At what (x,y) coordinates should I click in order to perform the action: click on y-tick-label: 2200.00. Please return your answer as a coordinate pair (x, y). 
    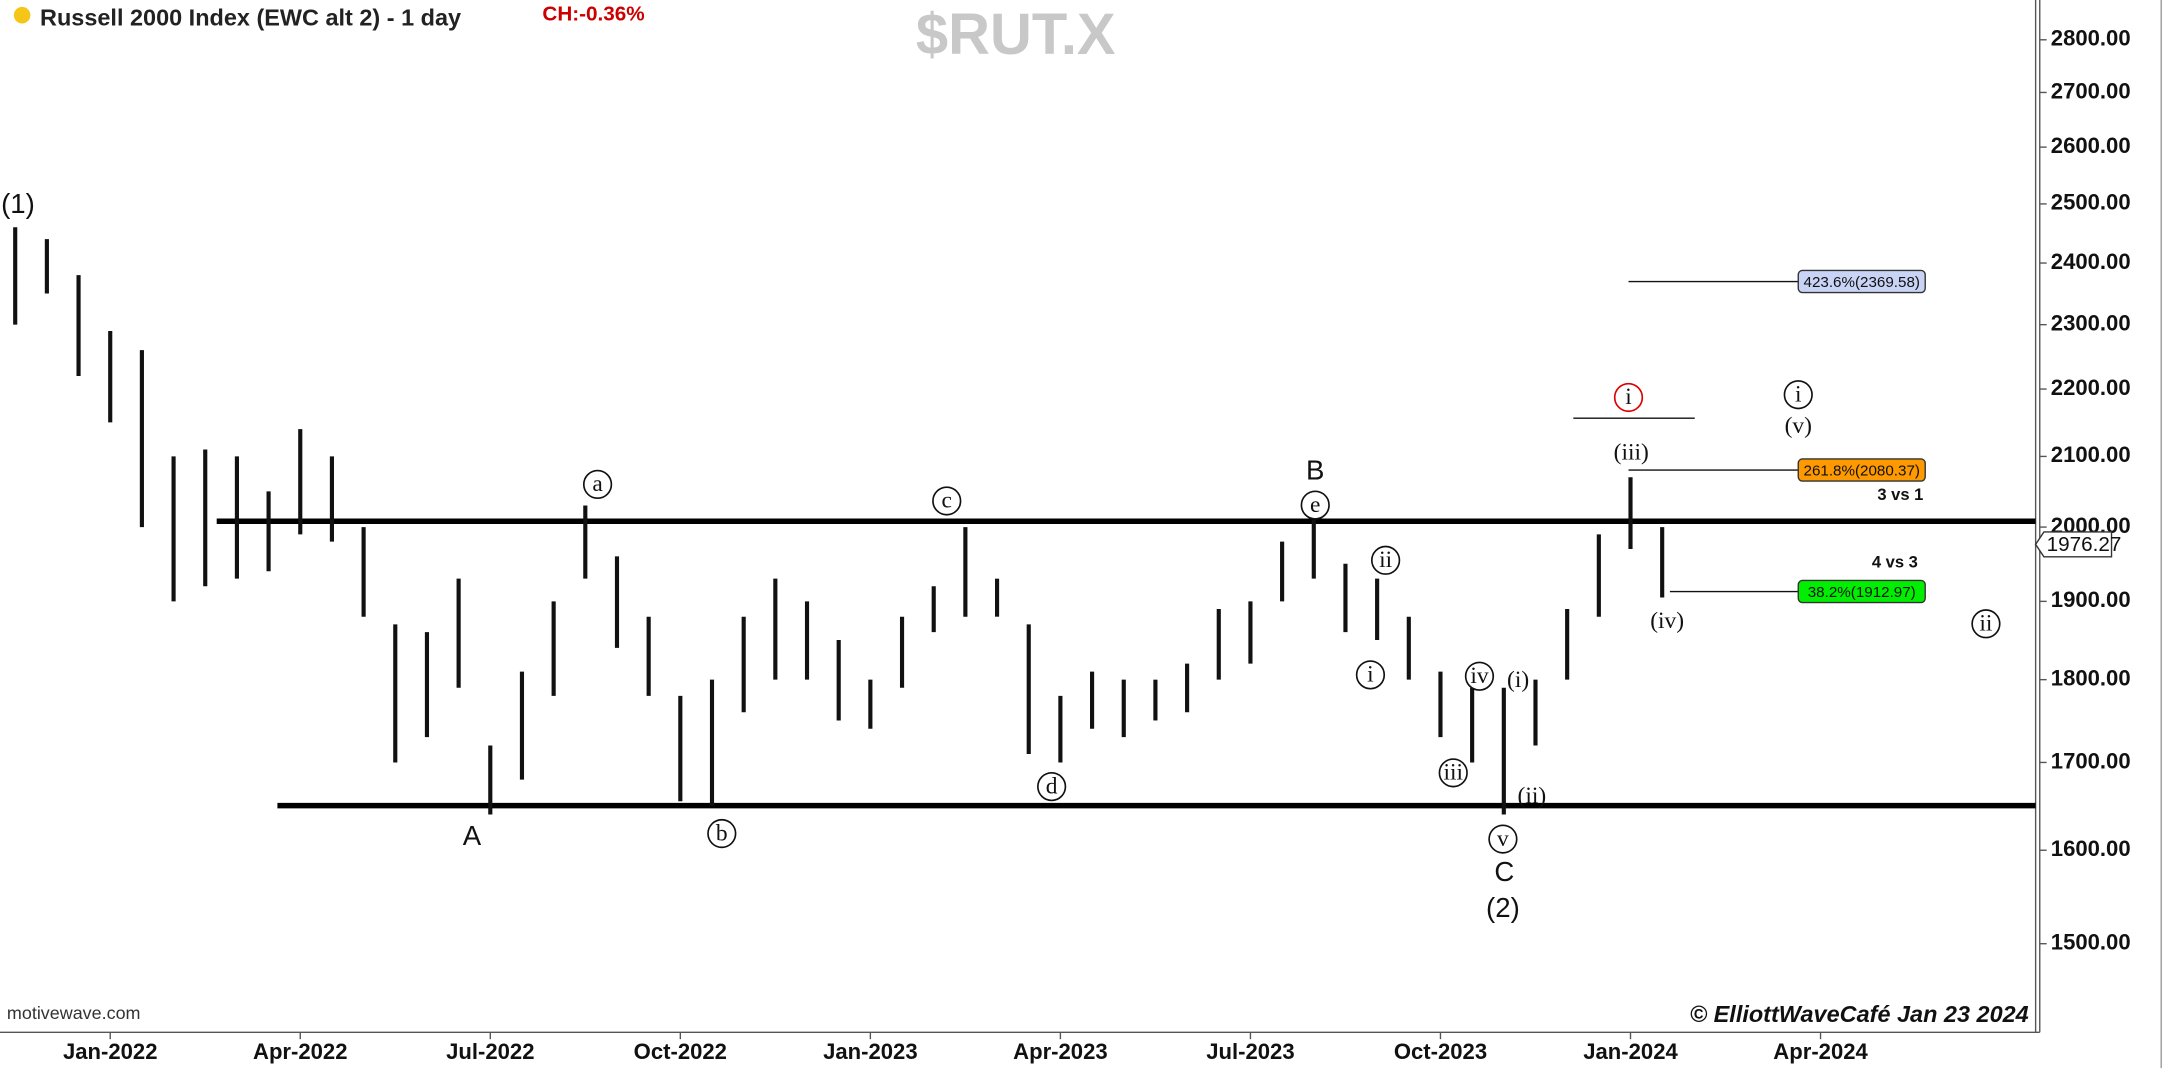
    Looking at the image, I should click on (2091, 387).